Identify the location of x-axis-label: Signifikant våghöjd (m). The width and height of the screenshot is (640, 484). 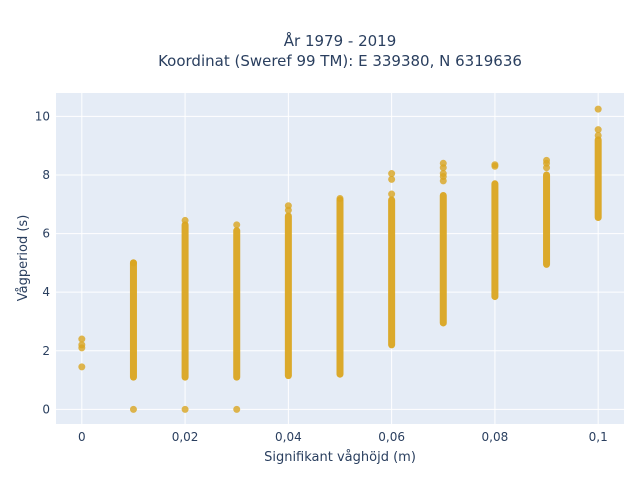
(340, 457).